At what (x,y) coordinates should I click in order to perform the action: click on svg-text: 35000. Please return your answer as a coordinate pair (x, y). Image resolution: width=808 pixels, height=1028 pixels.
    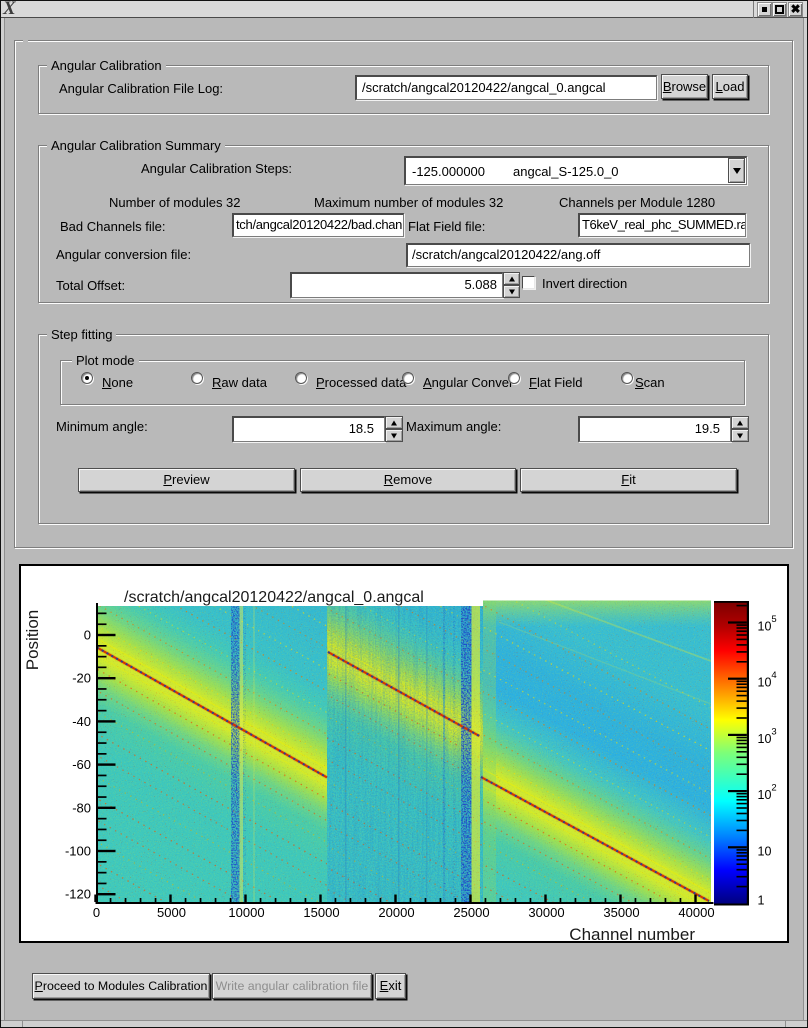
    Looking at the image, I should click on (621, 912).